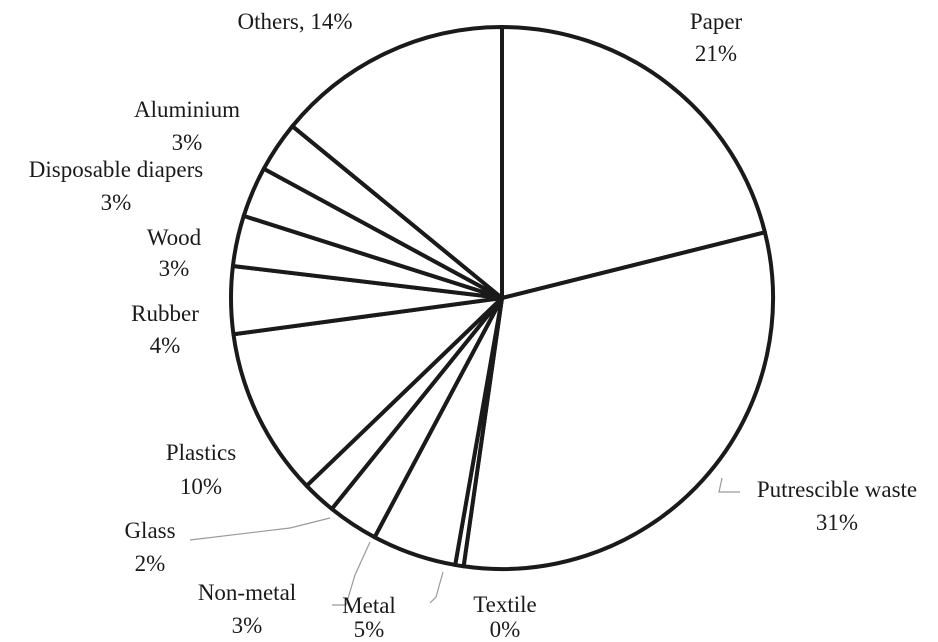 The image size is (938, 642). What do you see at coordinates (729, 485) in the screenshot?
I see `leader-line-putrescible` at bounding box center [729, 485].